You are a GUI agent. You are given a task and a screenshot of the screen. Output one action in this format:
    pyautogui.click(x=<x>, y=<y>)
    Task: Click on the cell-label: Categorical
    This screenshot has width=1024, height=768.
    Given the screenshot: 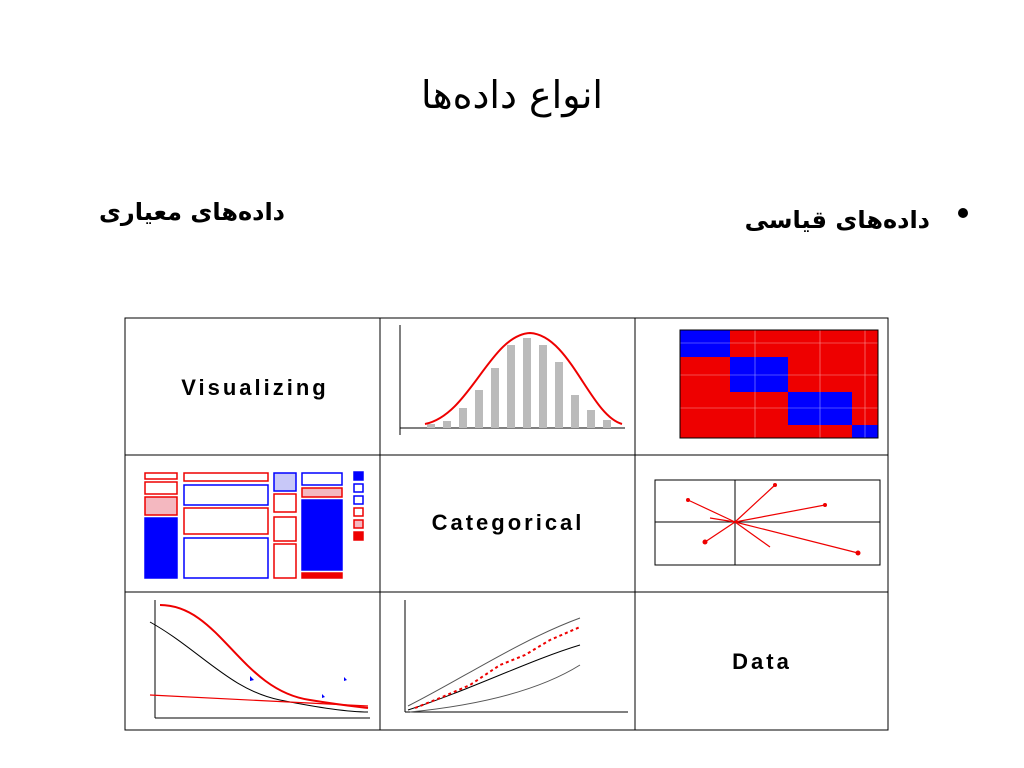 What is the action you would take?
    pyautogui.click(x=508, y=522)
    